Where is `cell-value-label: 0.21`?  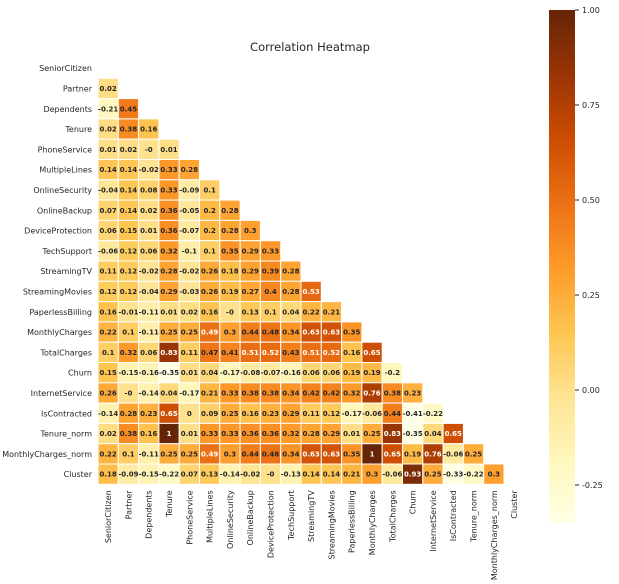 cell-value-label: 0.21 is located at coordinates (209, 393).